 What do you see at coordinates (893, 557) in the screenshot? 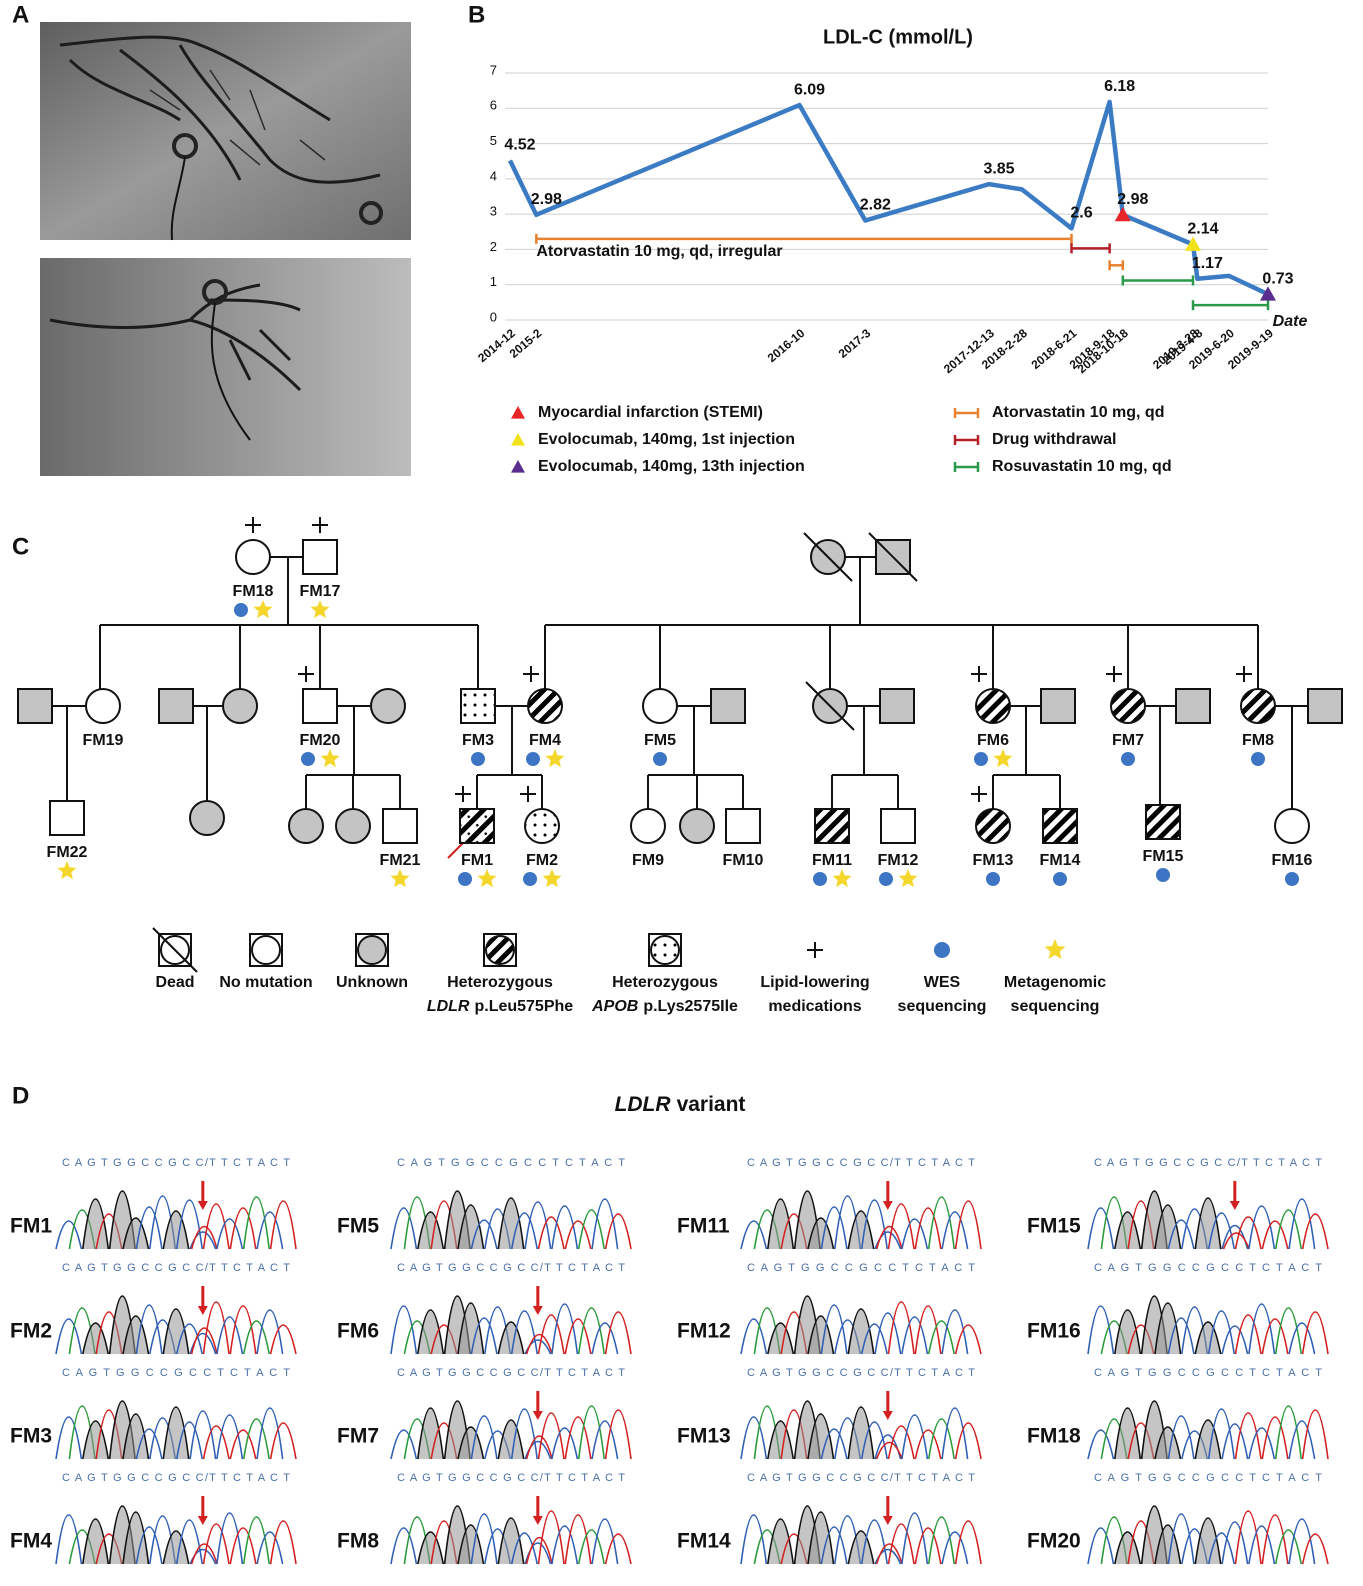
I see `deceased-slash` at bounding box center [893, 557].